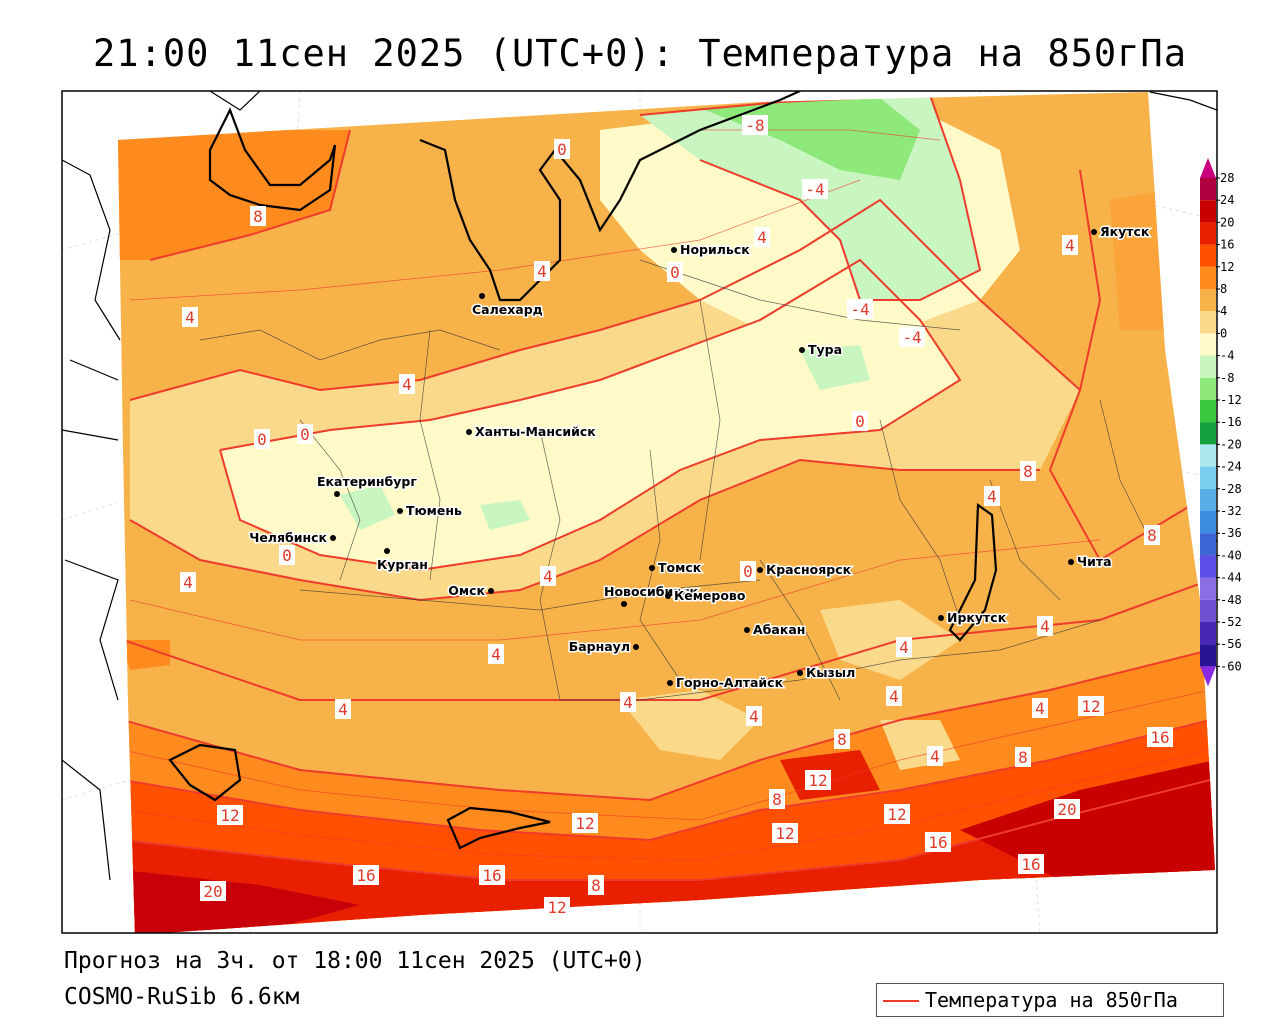  What do you see at coordinates (466, 590) in the screenshot?
I see `city-label: Омск` at bounding box center [466, 590].